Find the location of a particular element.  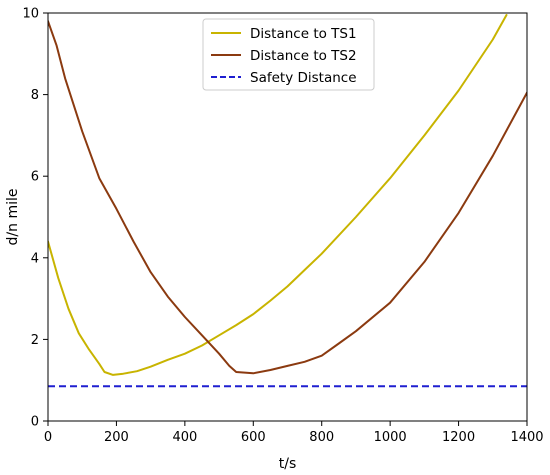

legend-box is located at coordinates (288, 54).